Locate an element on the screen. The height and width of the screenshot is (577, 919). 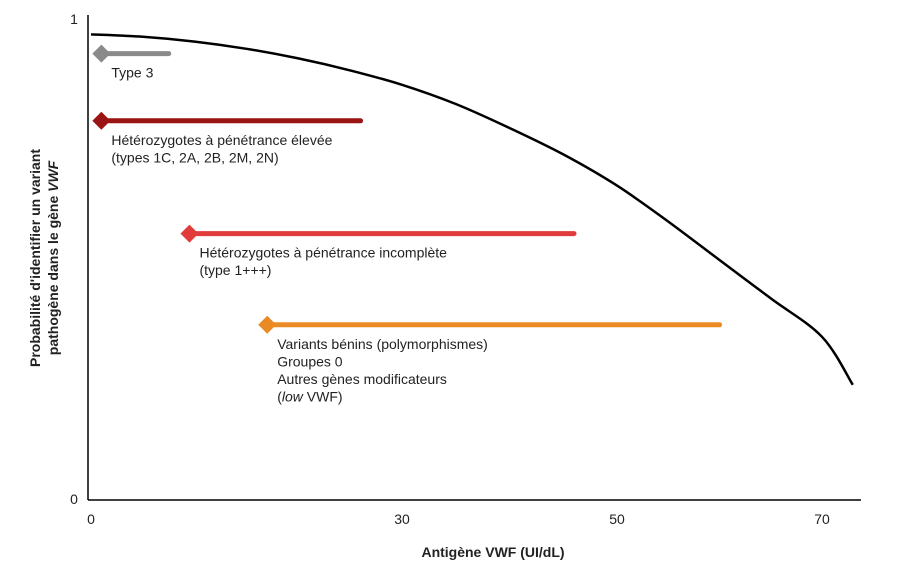
x-tick-label-50: 50 is located at coordinates (617, 519).